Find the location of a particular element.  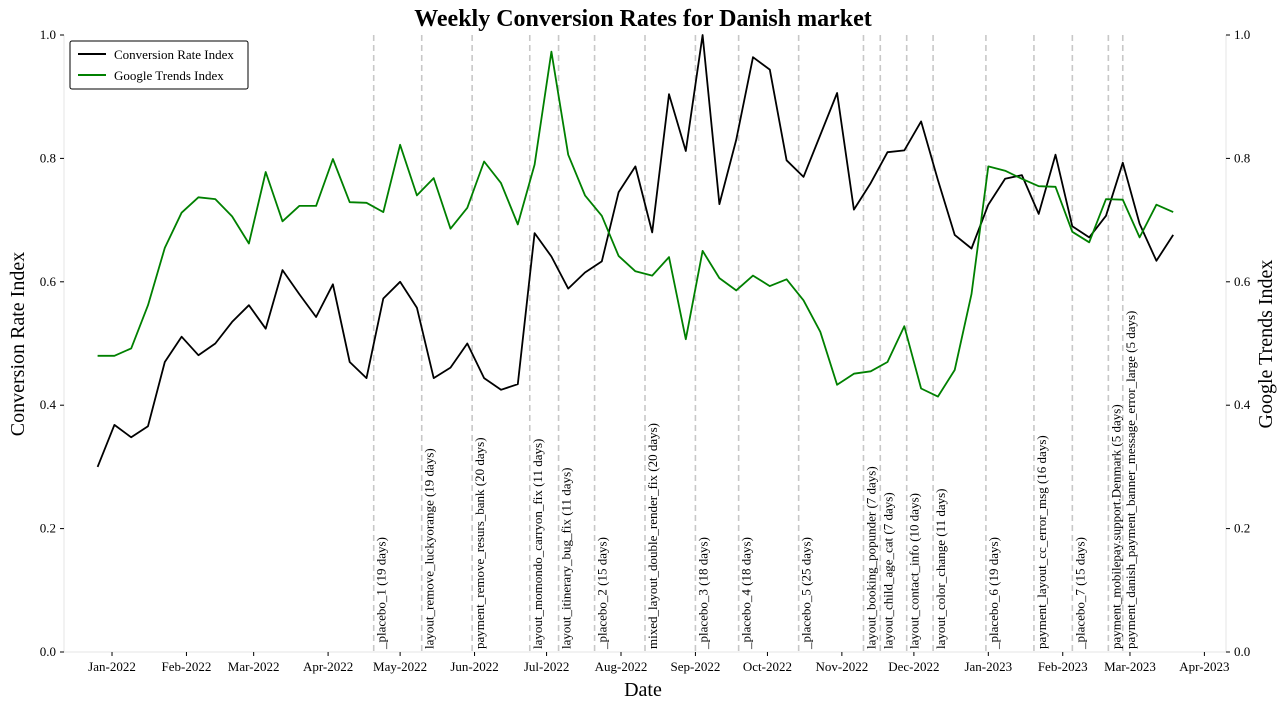

y-tick-label: 0.0 is located at coordinates (48, 651).